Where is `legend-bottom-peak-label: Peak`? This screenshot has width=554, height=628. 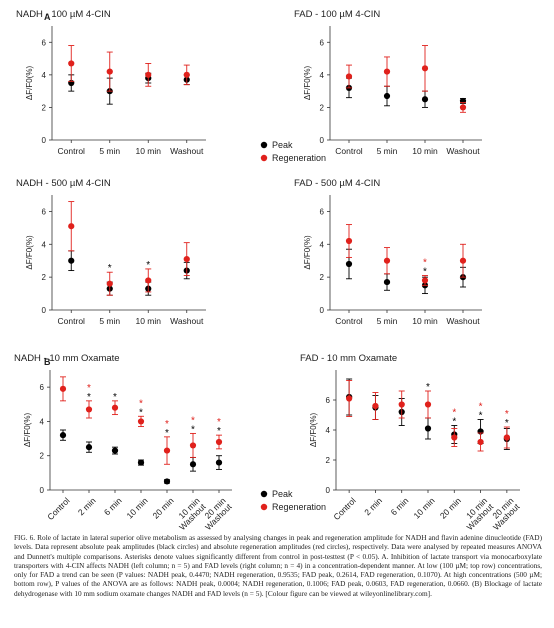 legend-bottom-peak-label: Peak is located at coordinates (282, 494).